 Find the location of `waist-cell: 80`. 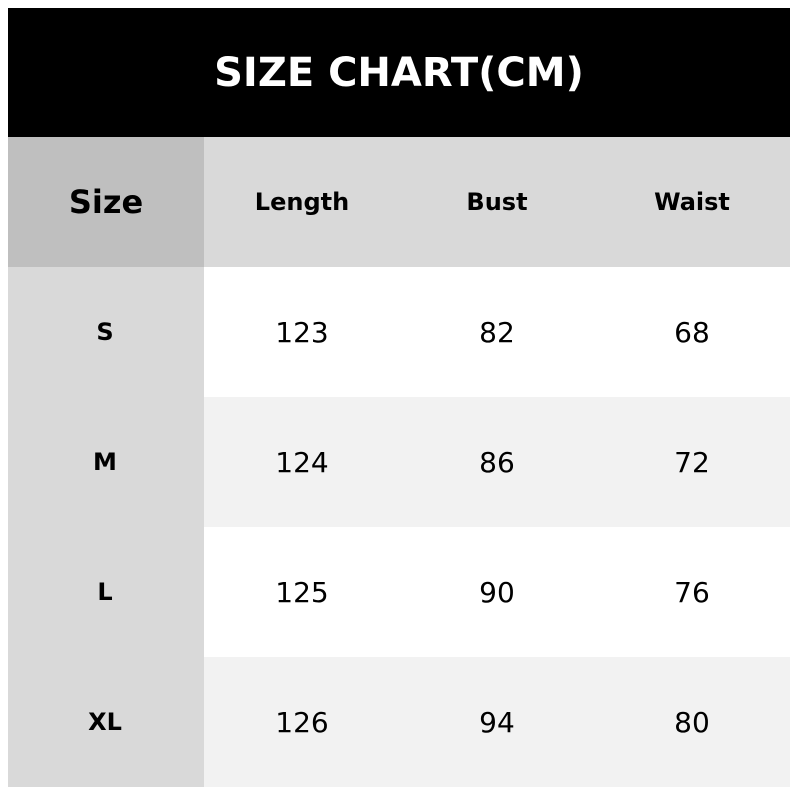

waist-cell: 80 is located at coordinates (692, 722).